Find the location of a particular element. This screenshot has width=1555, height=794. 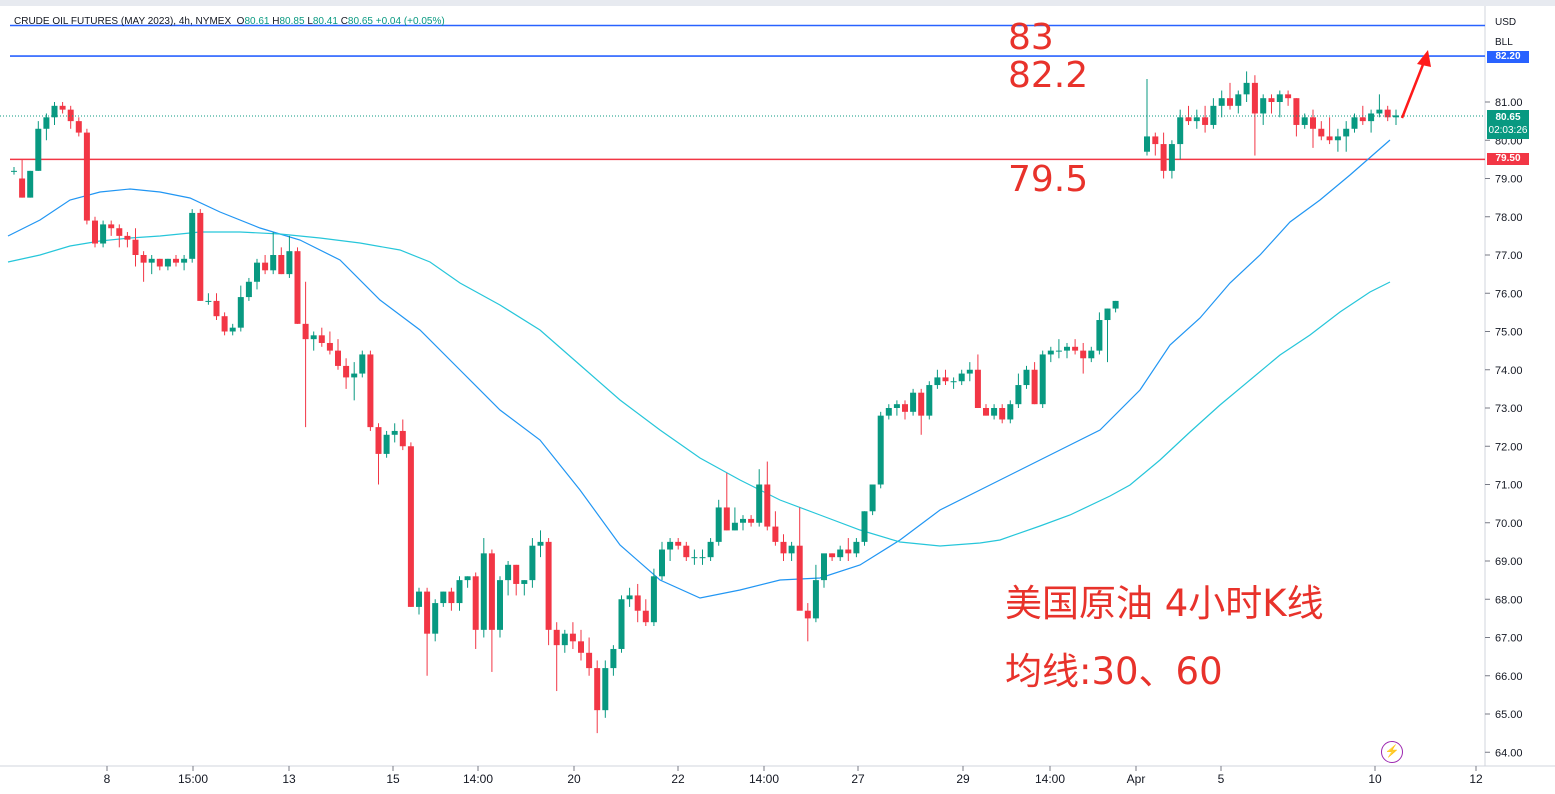

open-value: 80.61 is located at coordinates (257, 21).